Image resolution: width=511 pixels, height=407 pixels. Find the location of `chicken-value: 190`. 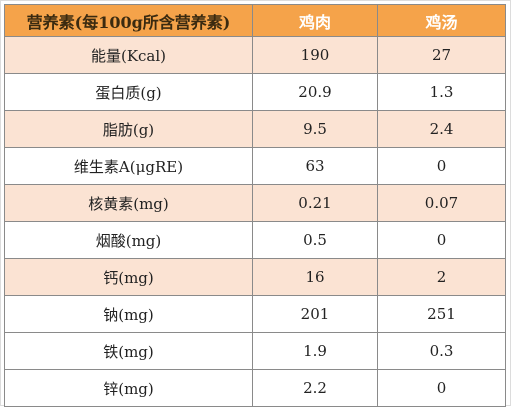

chicken-value: 190 is located at coordinates (315, 55).